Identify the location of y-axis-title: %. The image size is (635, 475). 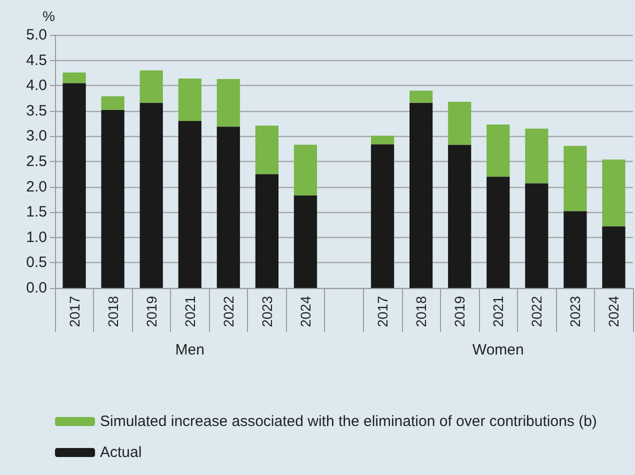
(48, 16).